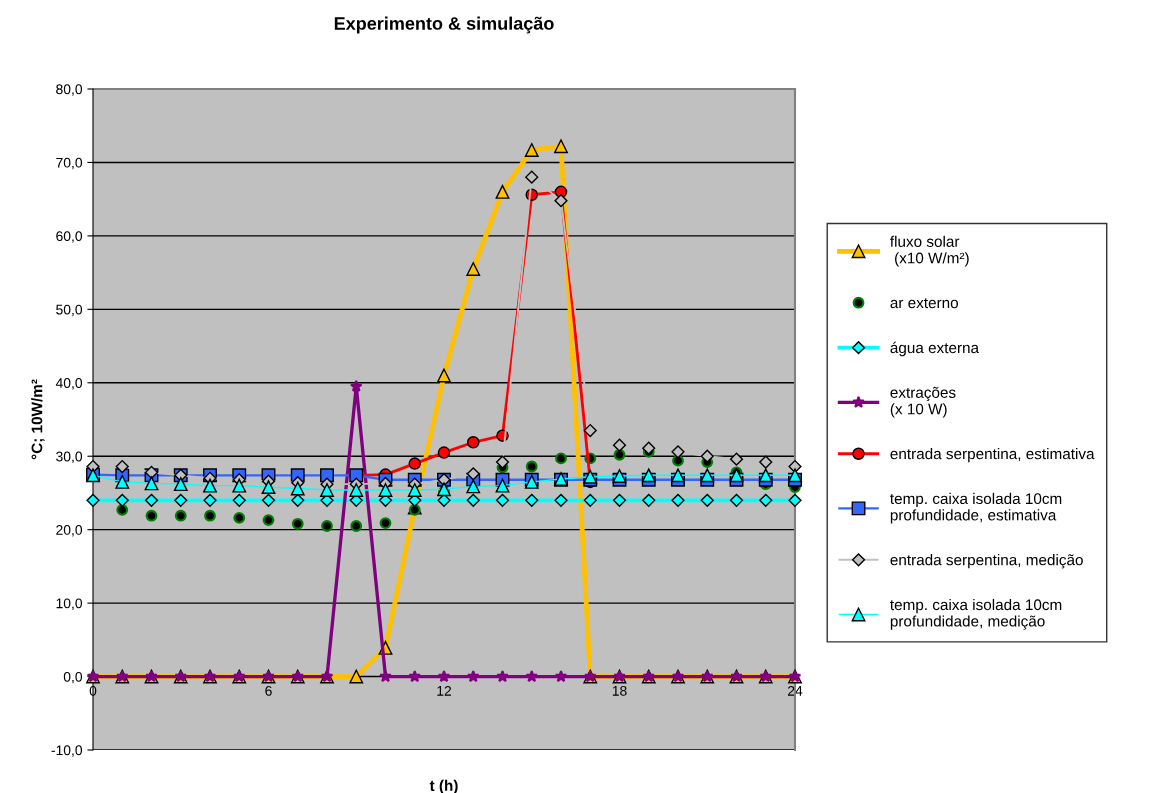 This screenshot has height=793, width=1169. What do you see at coordinates (976, 614) in the screenshot?
I see `legend-label: temp. caixa isolada 10cm profundidade, medição` at bounding box center [976, 614].